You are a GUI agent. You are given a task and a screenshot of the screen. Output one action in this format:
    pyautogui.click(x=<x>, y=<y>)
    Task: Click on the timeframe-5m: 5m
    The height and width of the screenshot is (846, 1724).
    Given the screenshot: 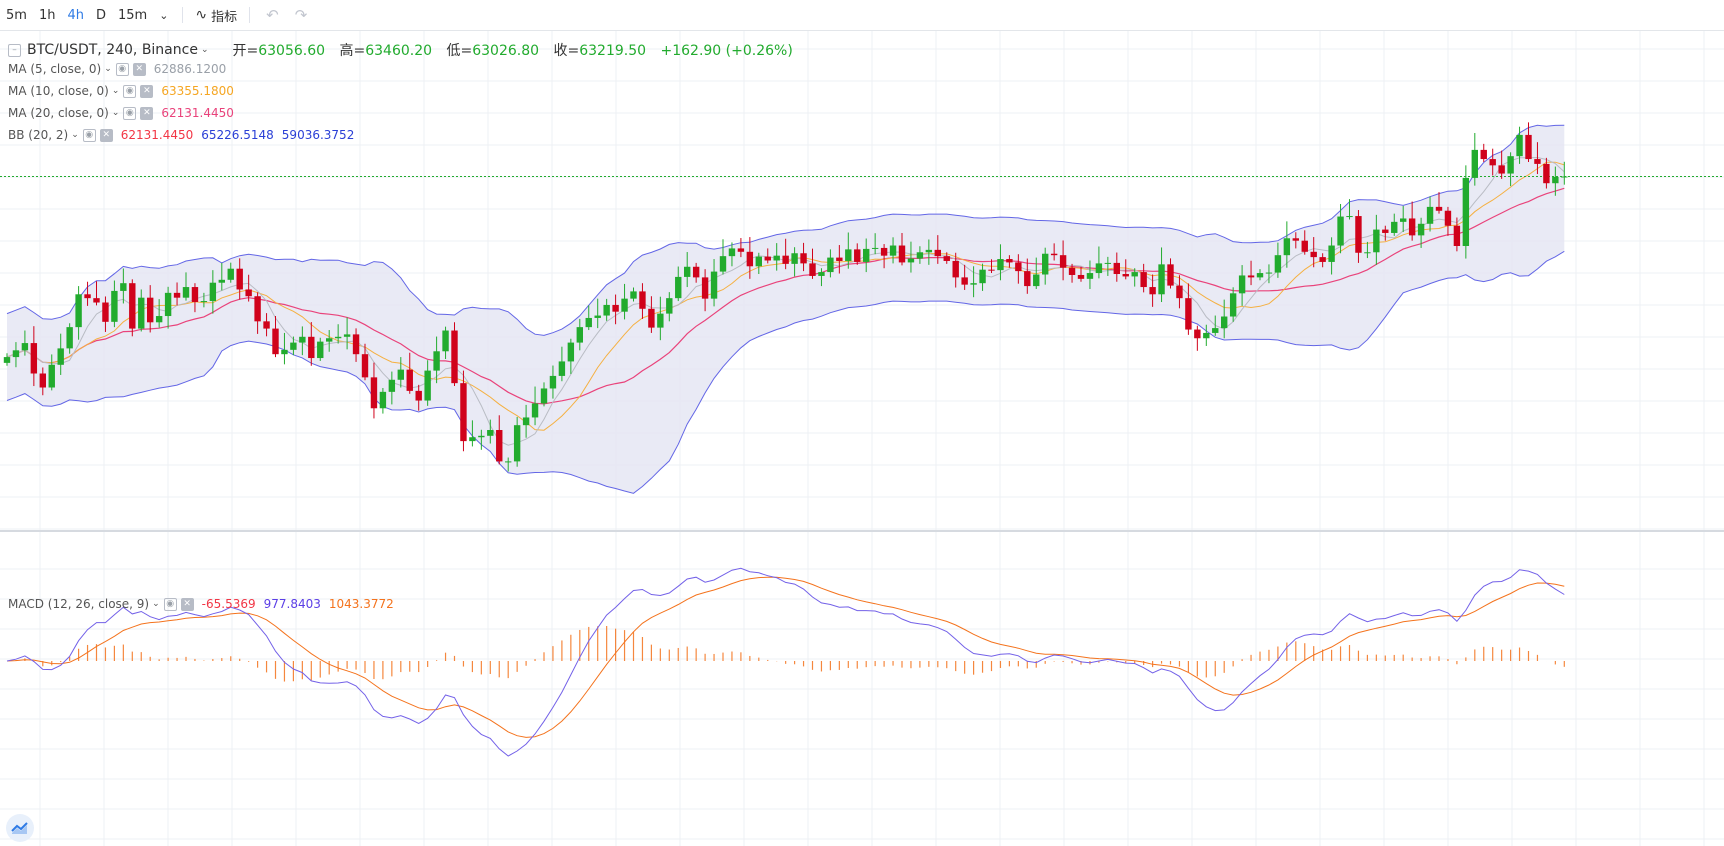 What is the action you would take?
    pyautogui.click(x=16, y=15)
    